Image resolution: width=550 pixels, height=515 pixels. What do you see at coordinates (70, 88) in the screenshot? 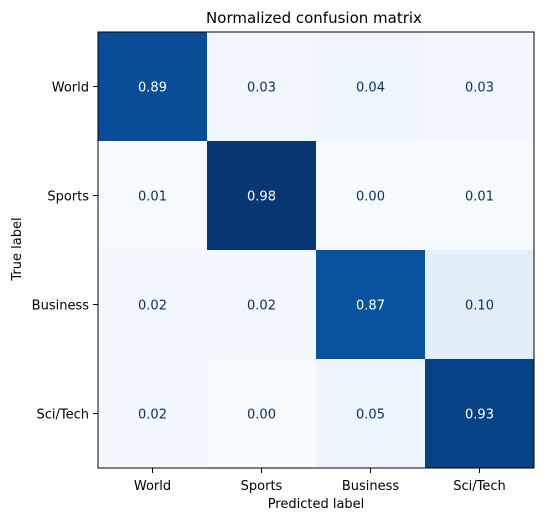
I see `y-tick-label: World` at bounding box center [70, 88].